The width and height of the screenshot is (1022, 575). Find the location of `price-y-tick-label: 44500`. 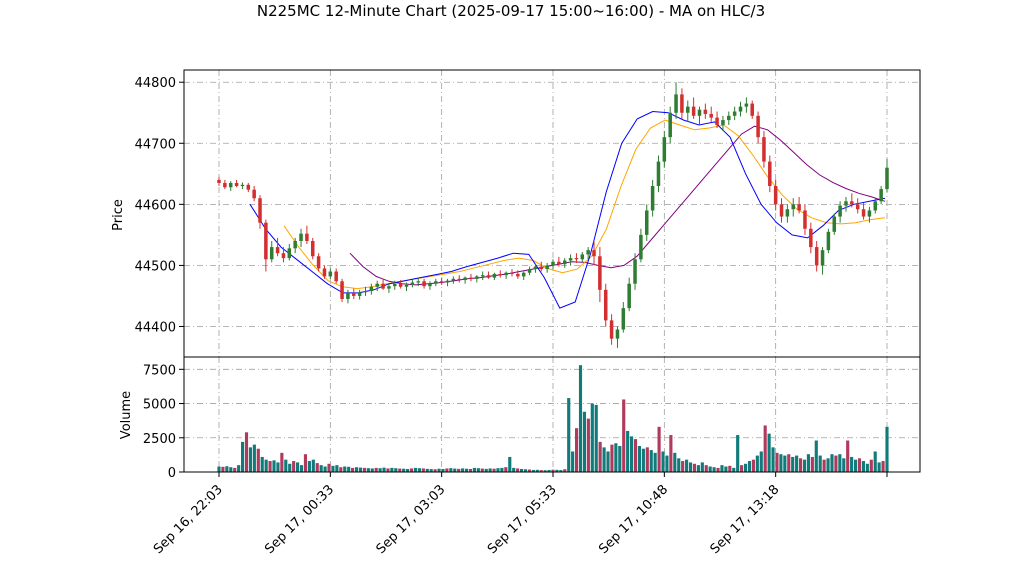

price-y-tick-label: 44500 is located at coordinates (155, 266).